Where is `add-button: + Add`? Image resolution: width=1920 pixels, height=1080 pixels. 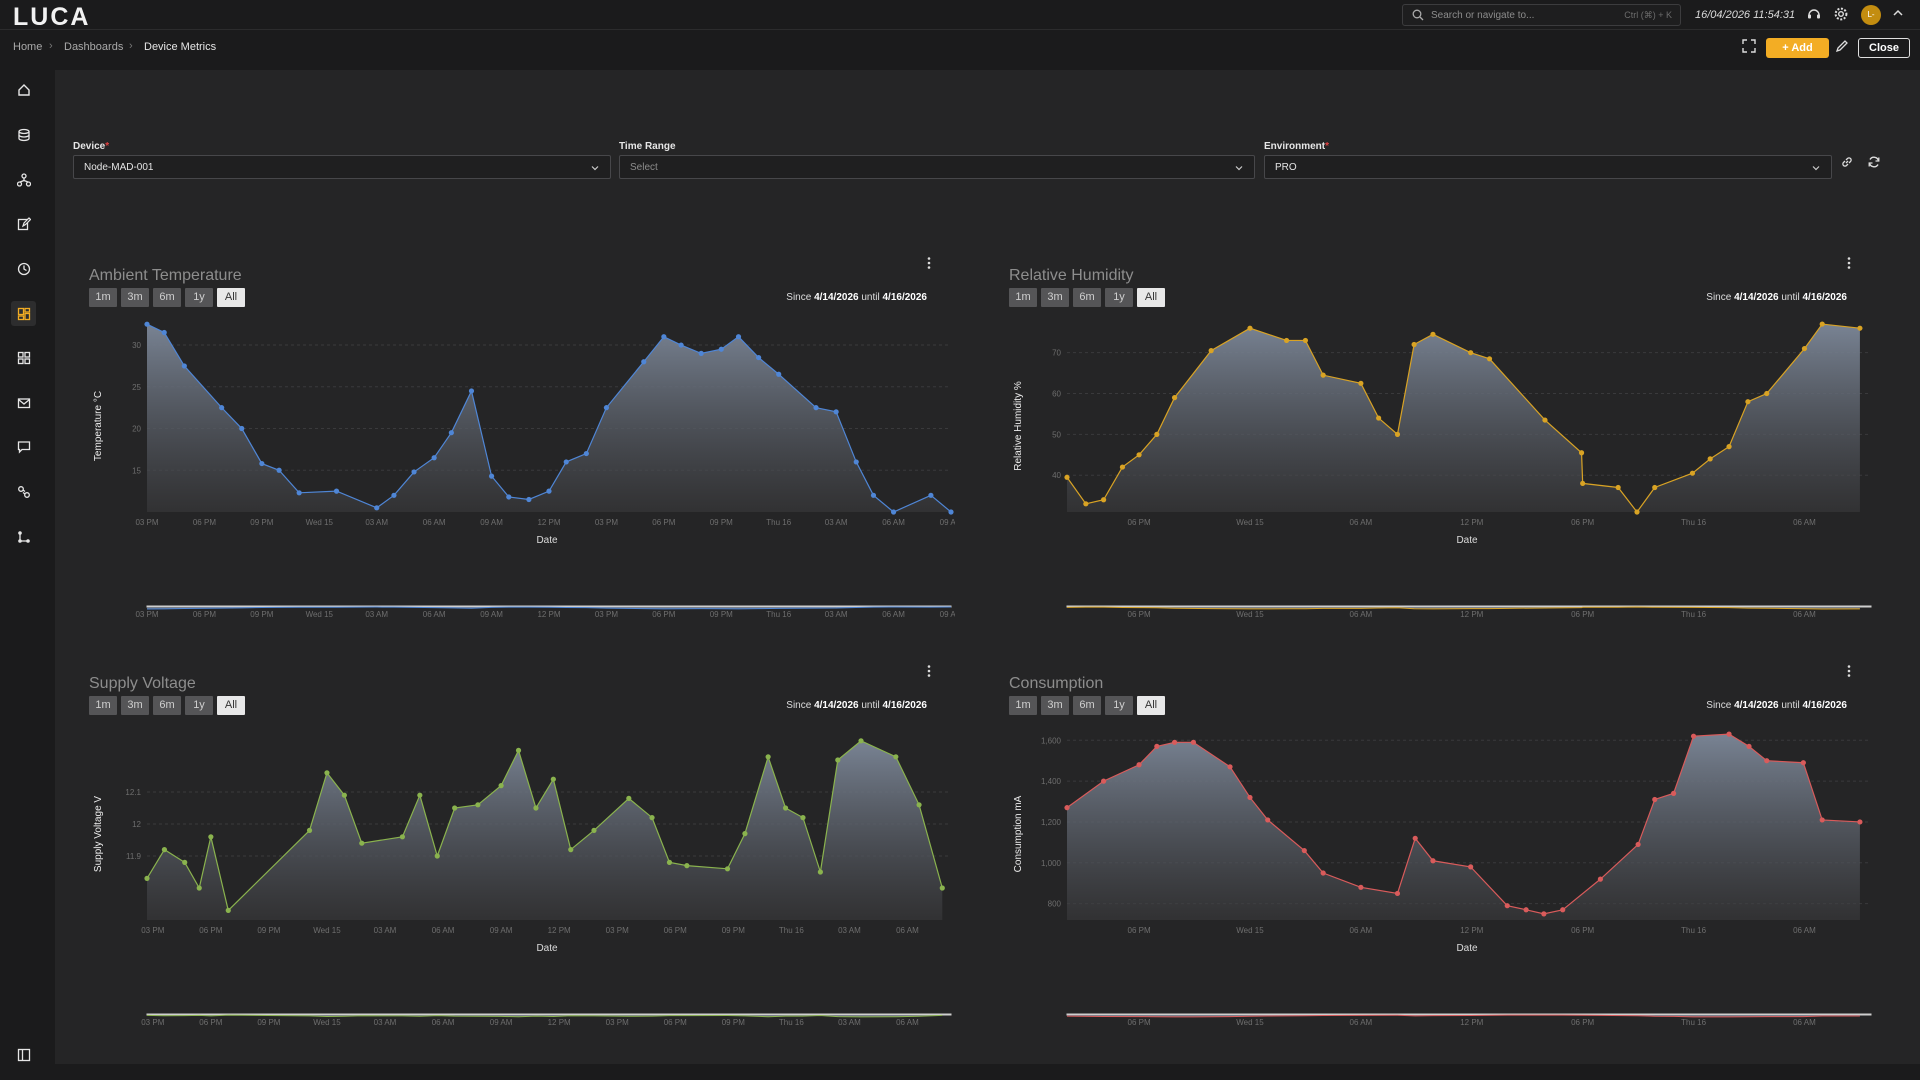 add-button: + Add is located at coordinates (1797, 48).